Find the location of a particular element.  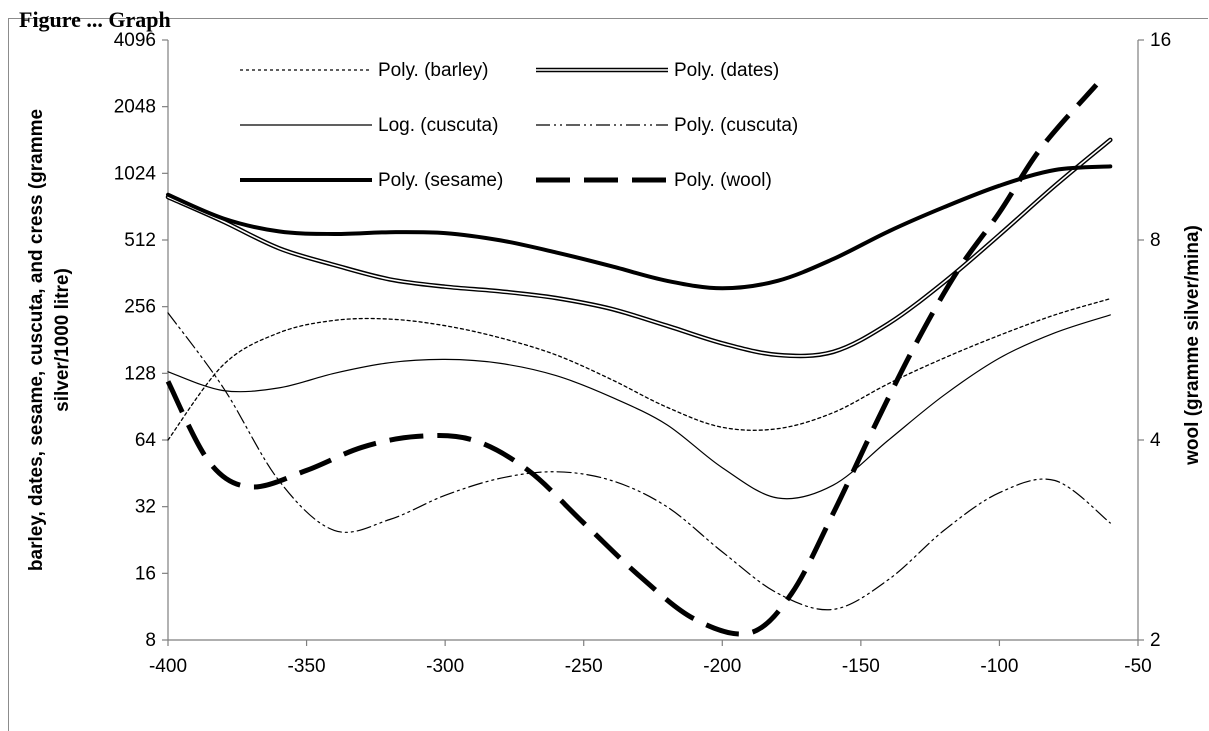

legend-label-log-cuscuta: Log. (cuscuta) is located at coordinates (438, 125).